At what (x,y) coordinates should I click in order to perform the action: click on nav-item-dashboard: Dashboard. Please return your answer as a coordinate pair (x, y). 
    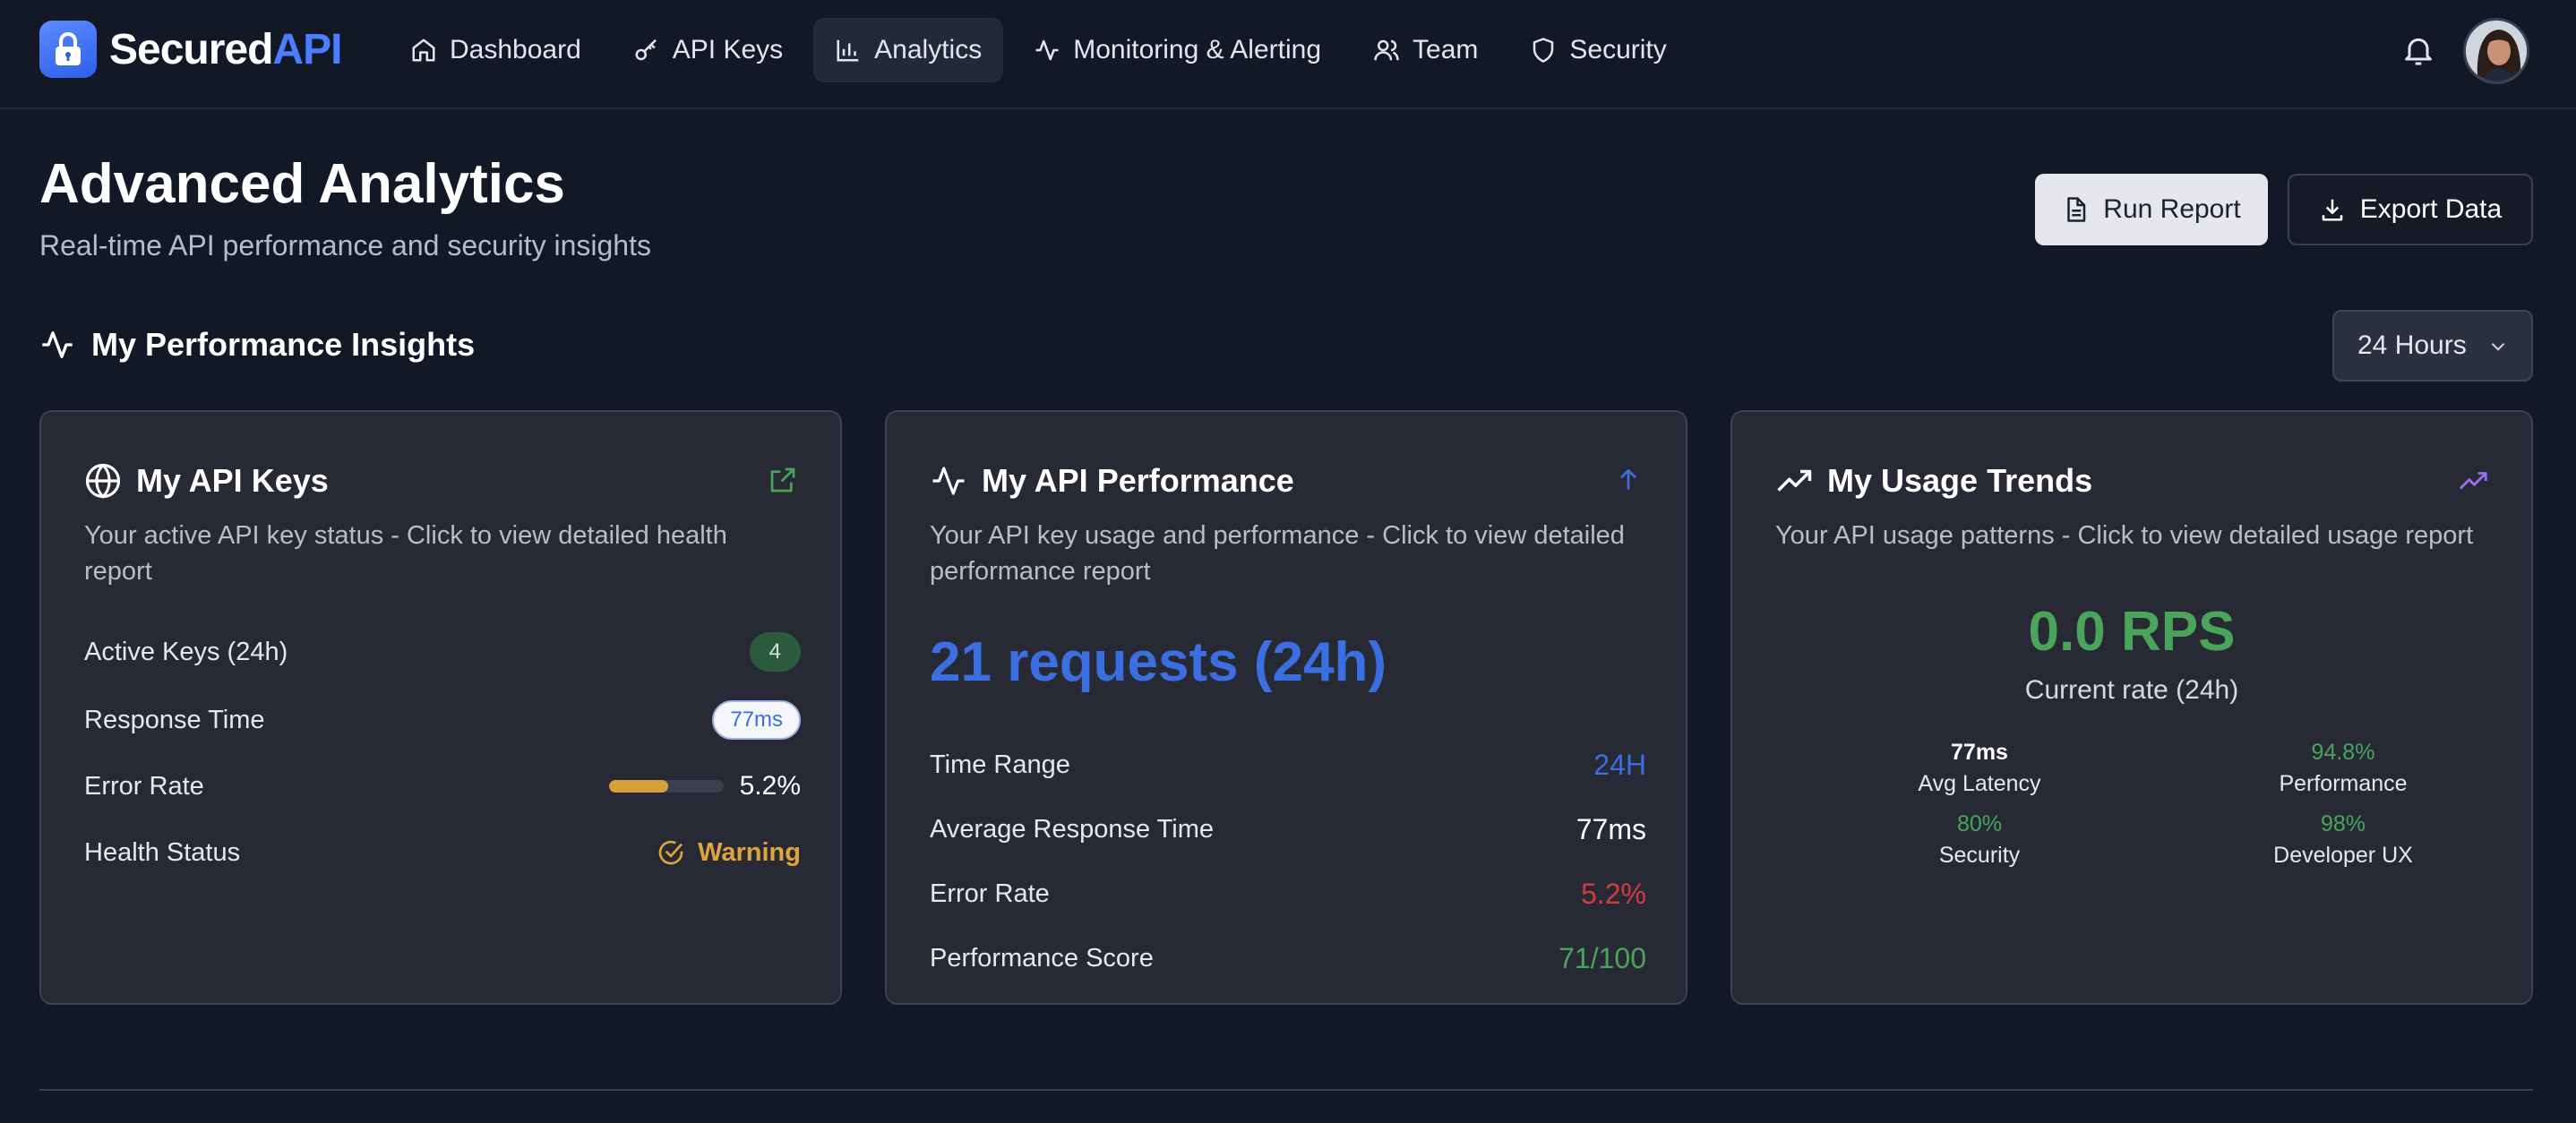
    Looking at the image, I should click on (496, 50).